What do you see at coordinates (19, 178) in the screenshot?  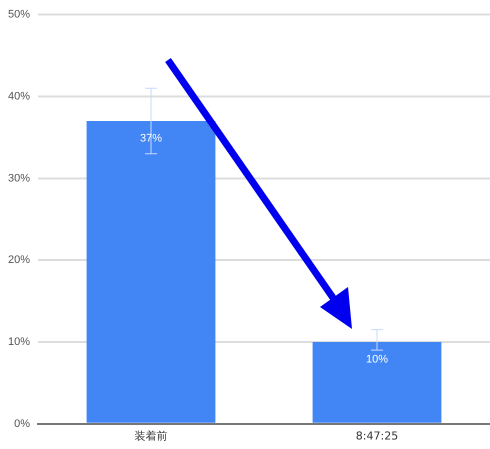 I see `y-tick-label: 30%` at bounding box center [19, 178].